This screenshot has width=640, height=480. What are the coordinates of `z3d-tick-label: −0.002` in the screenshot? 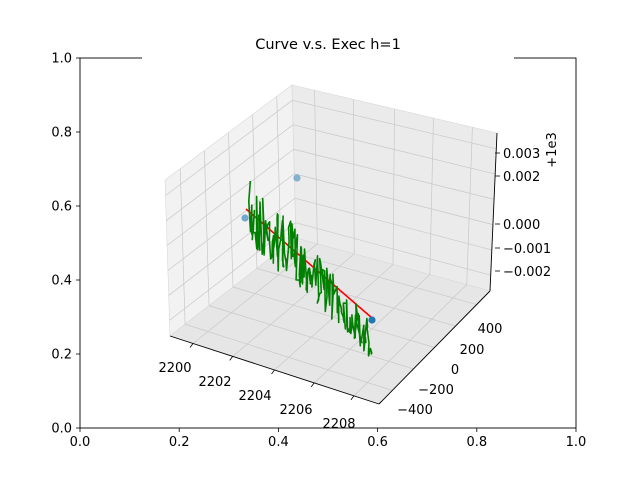 It's located at (527, 272).